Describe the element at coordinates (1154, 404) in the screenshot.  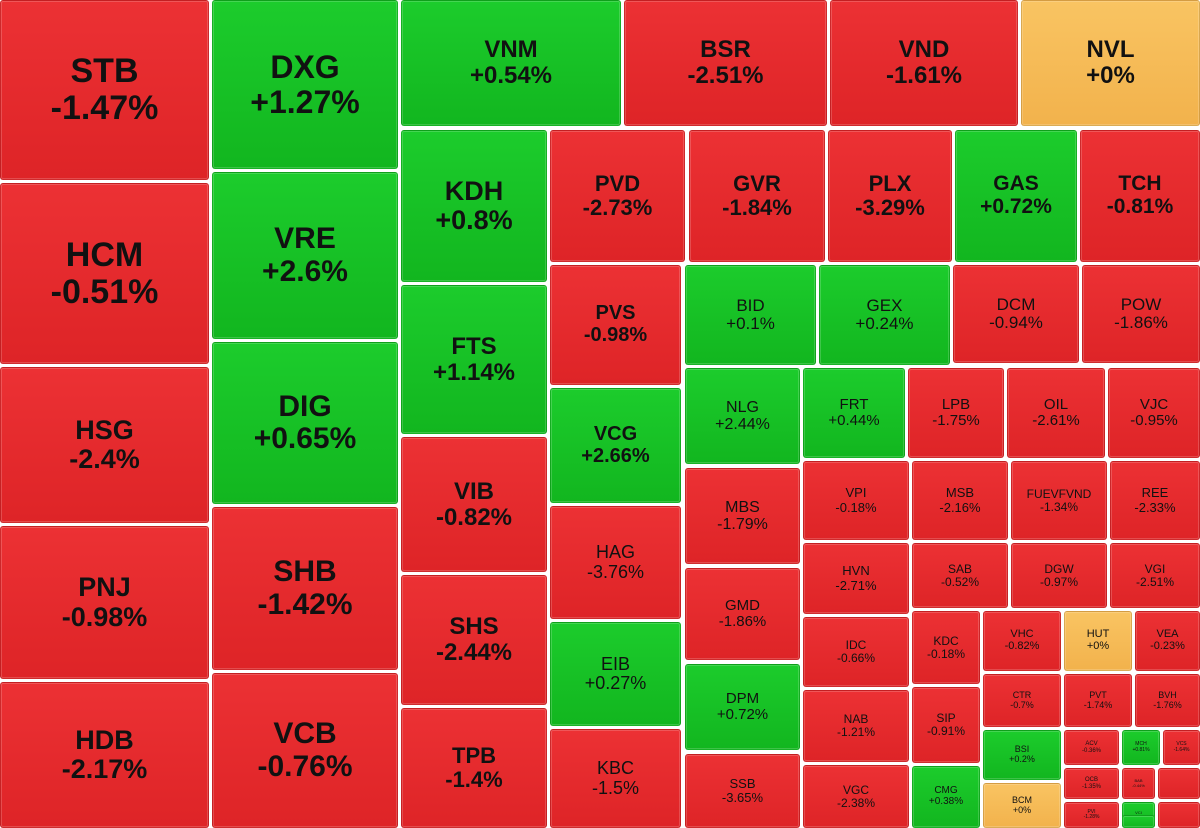
I see `tile-symbol: VJC` at that location.